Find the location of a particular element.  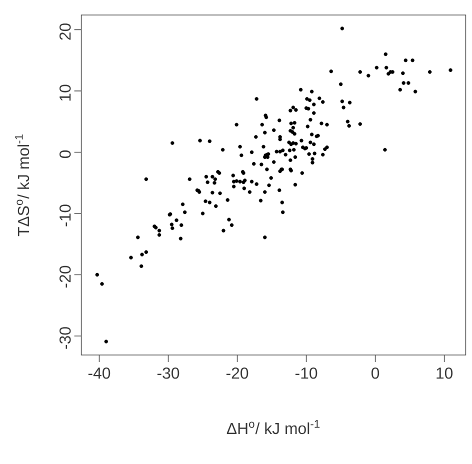

y-axis-title: TΔS$^{o}$/ kJ mol$^{-1}$ is located at coordinates (22, 185).